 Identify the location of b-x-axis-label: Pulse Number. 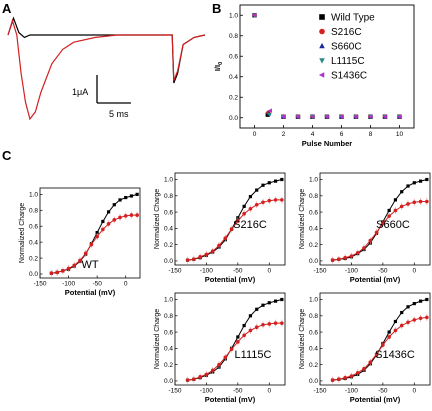
(327, 143).